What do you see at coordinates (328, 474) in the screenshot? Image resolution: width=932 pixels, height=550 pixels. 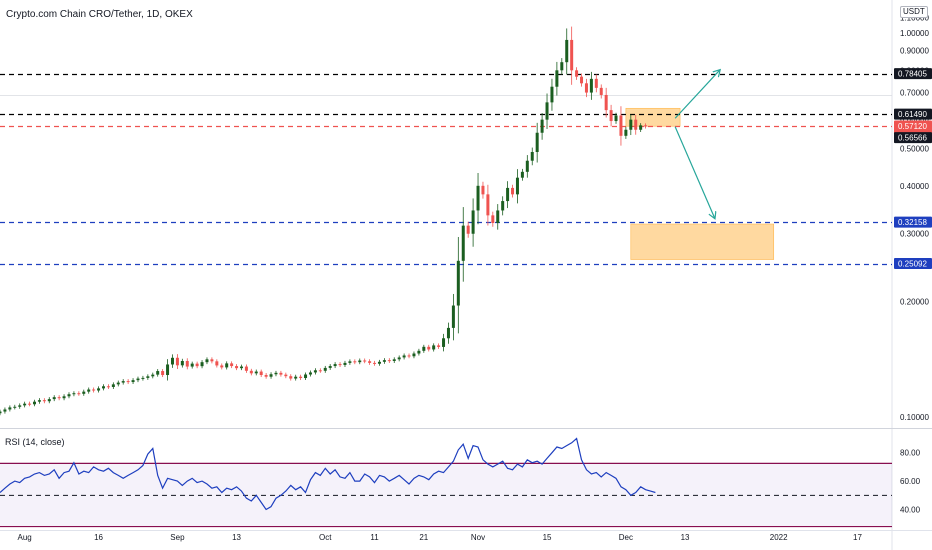 I see `rsi-line` at bounding box center [328, 474].